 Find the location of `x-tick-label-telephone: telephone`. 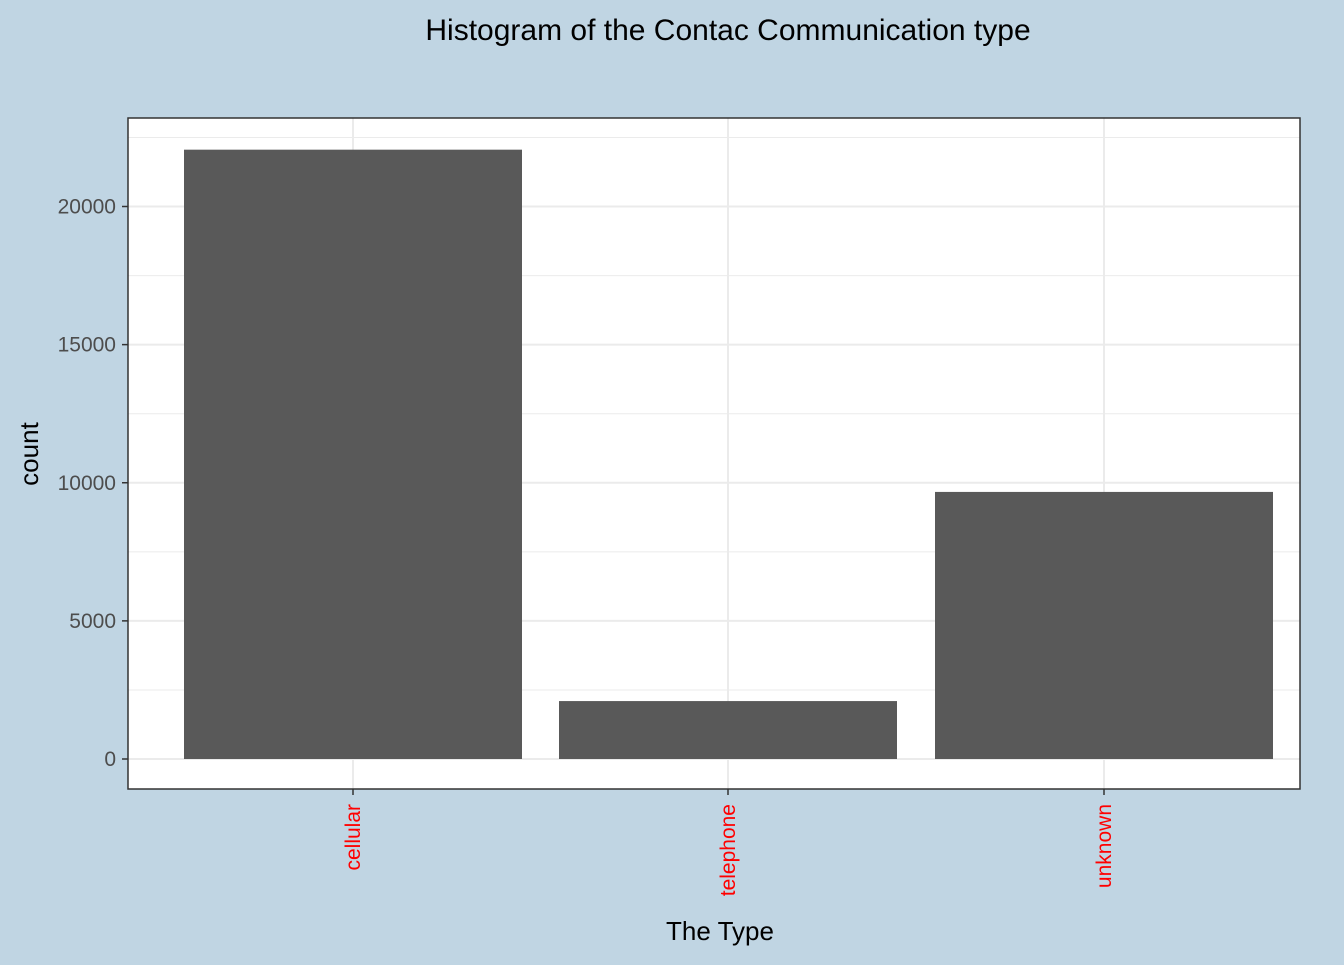

x-tick-label-telephone: telephone is located at coordinates (728, 850).